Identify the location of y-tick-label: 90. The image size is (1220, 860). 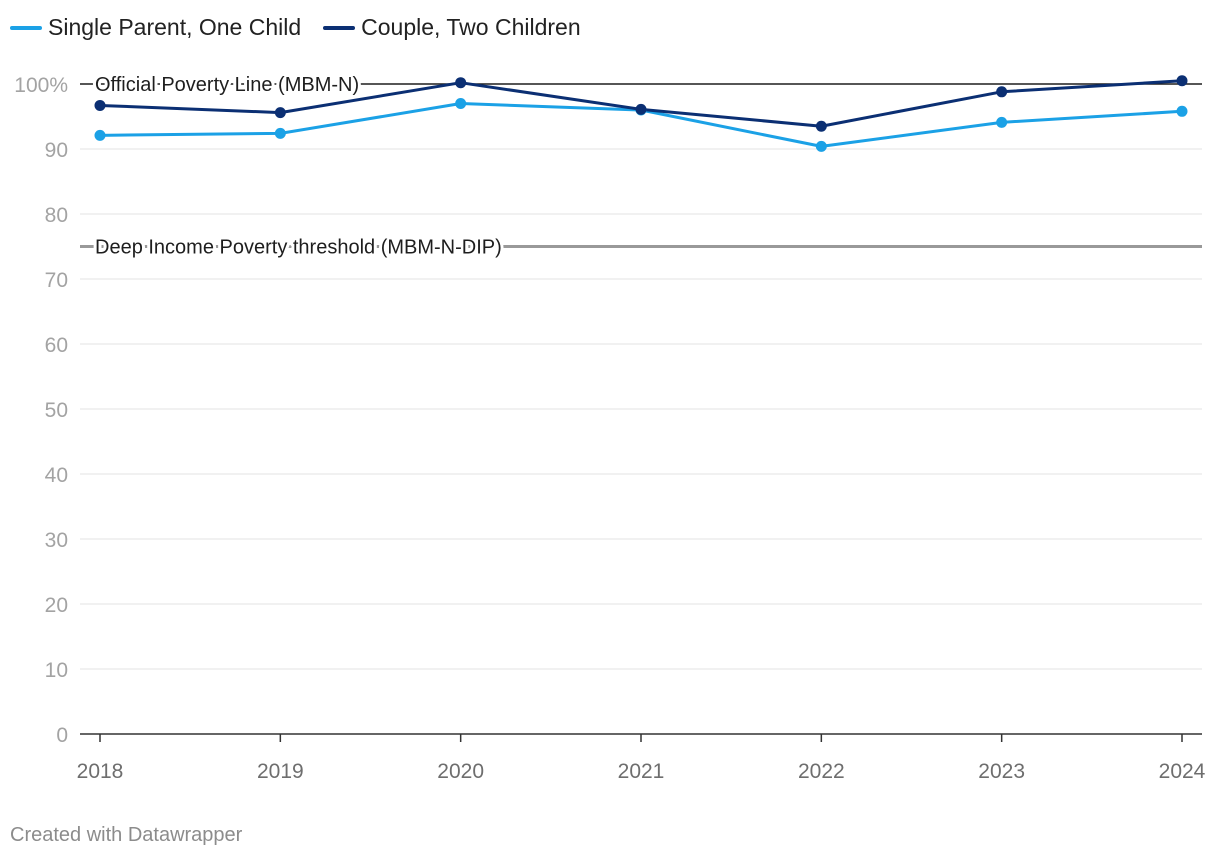
(56, 150).